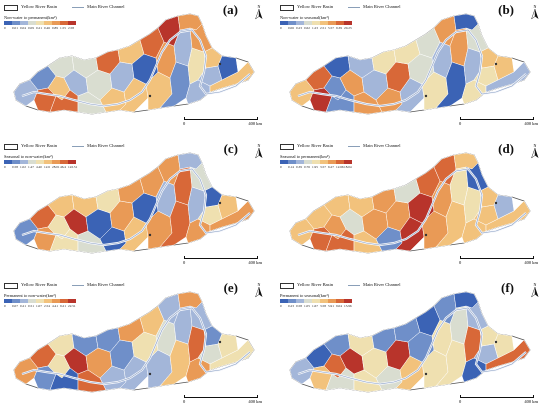 Image resolution: width=550 pixels, height=417 pixels. What do you see at coordinates (305, 17) in the screenshot?
I see `color-scale-title: Non-water to seasonal(km²)` at bounding box center [305, 17].